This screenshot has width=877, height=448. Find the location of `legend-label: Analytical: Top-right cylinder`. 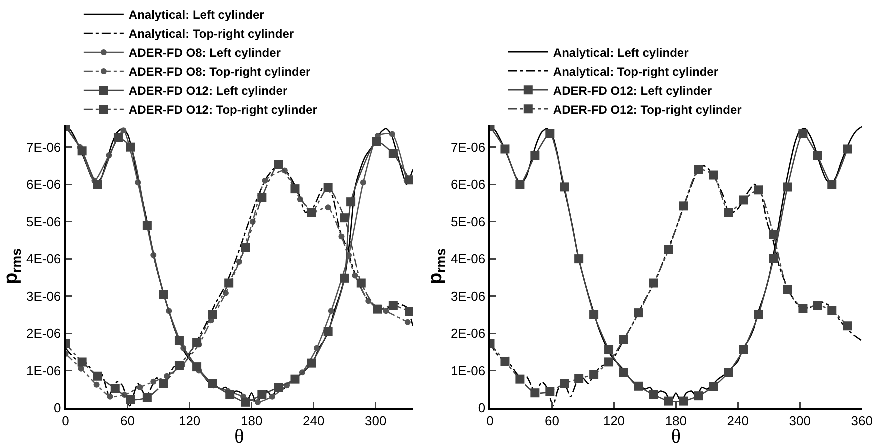

legend-label: Analytical: Top-right cylinder is located at coordinates (211, 34).